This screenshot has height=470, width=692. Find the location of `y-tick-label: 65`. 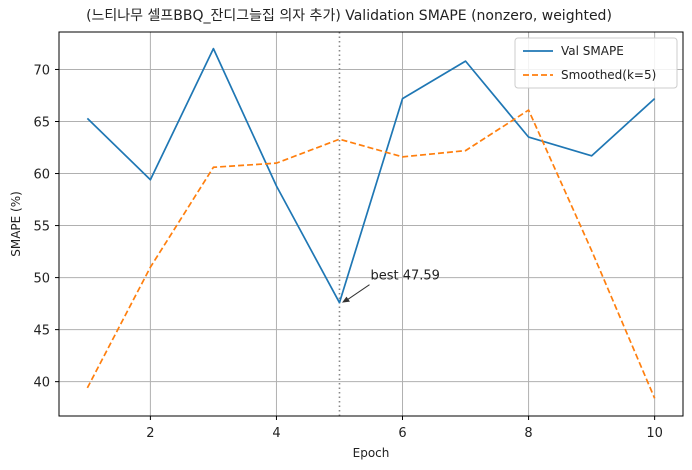

y-tick-label: 65 is located at coordinates (41, 122).